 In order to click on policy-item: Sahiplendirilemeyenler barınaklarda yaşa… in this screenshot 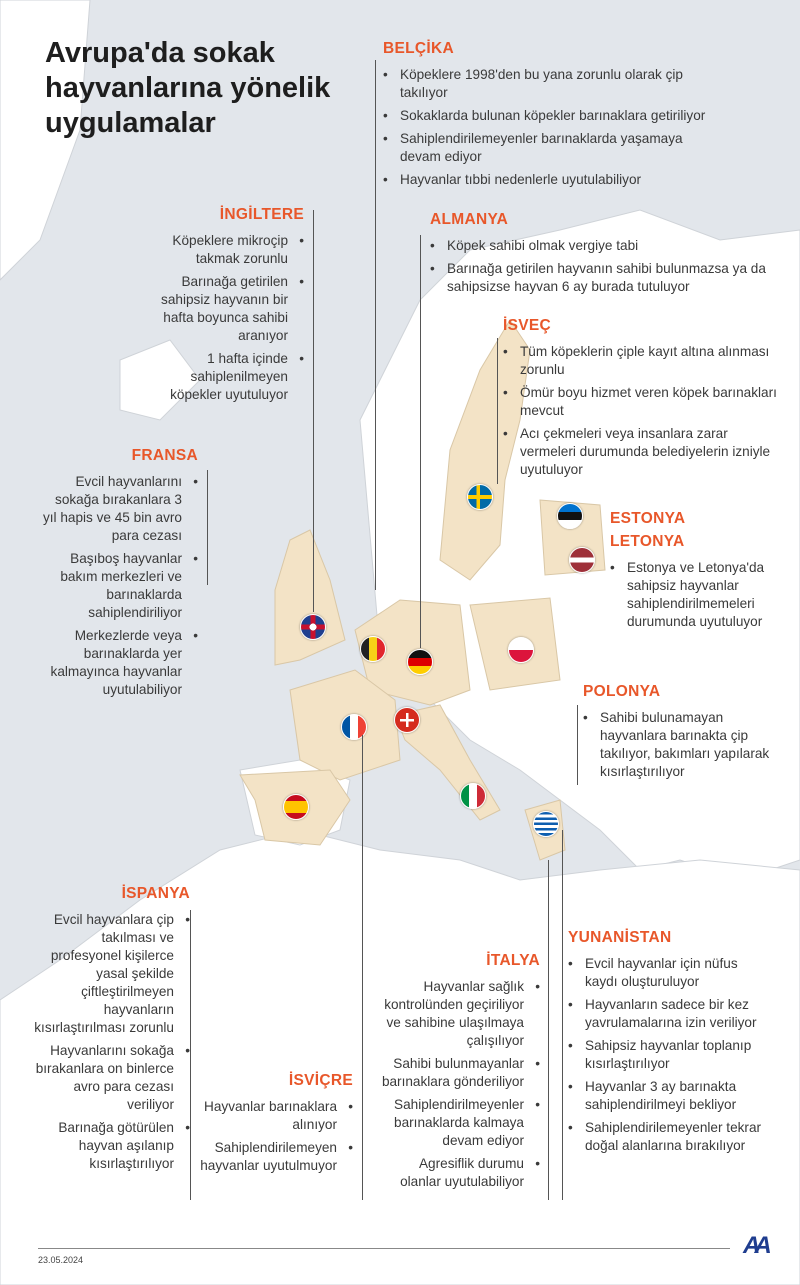, I will do `click(553, 148)`.